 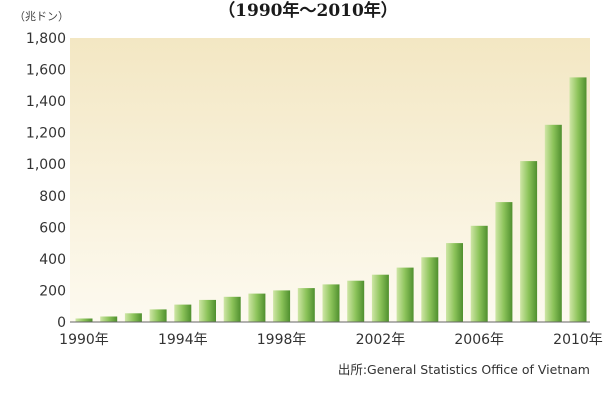 I want to click on x-tick-label: 1990年, so click(x=84, y=340).